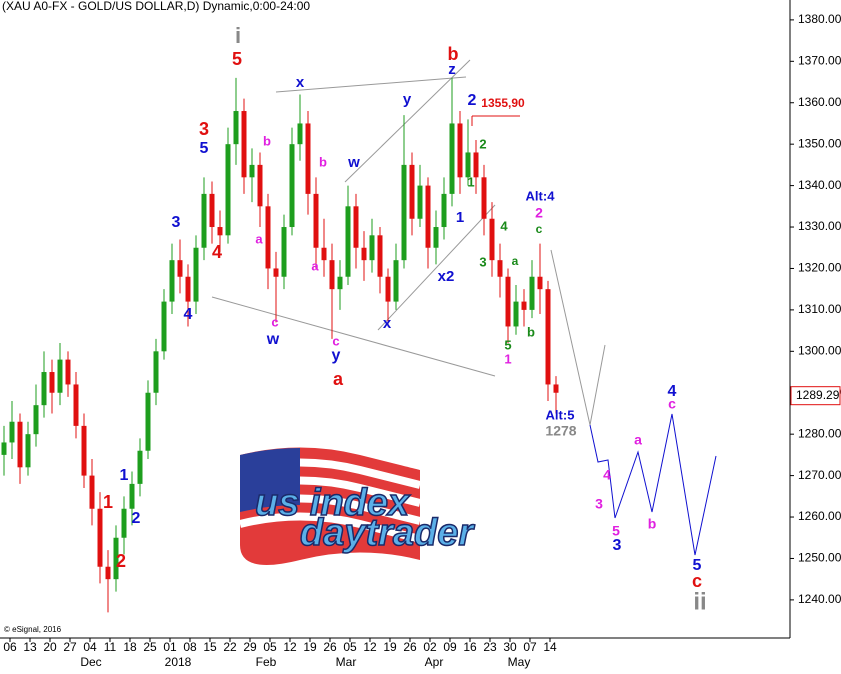 The image size is (841, 674). I want to click on month-label: May, so click(519, 662).